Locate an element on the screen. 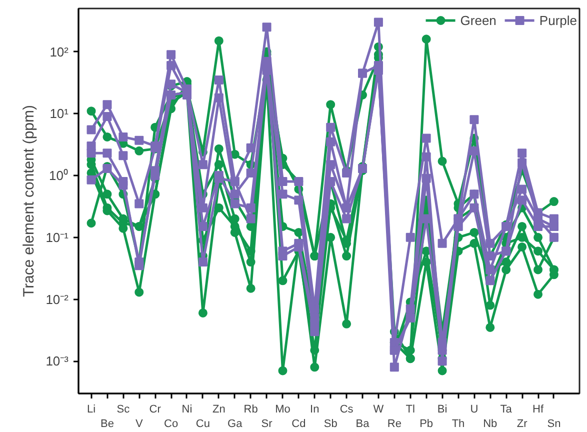 This screenshot has height=432, width=587. x-tick-label: Pb is located at coordinates (427, 424).